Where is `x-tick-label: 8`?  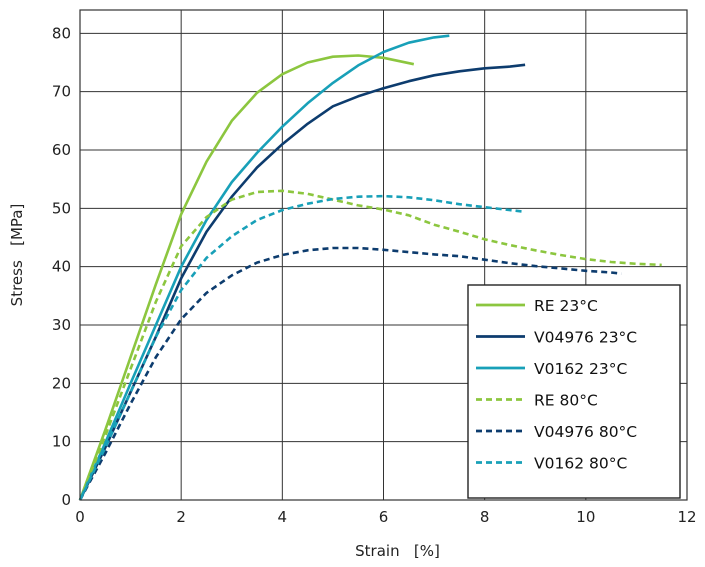
x-tick-label: 8 is located at coordinates (485, 517).